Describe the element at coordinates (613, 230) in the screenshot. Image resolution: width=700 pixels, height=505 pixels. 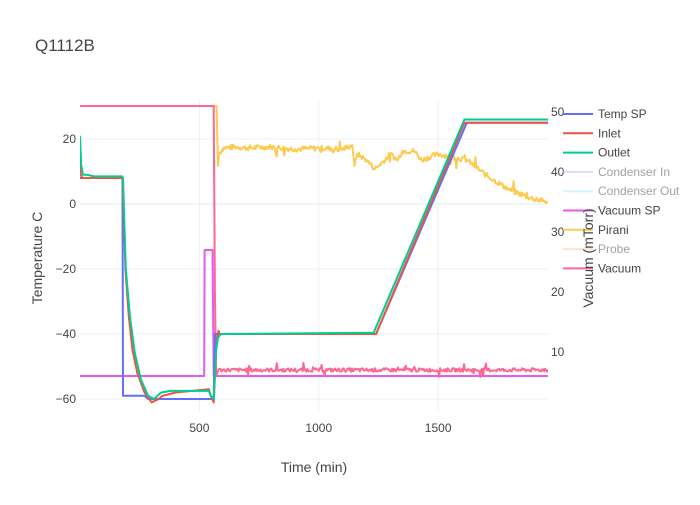
I see `legend-label: Pirani` at that location.